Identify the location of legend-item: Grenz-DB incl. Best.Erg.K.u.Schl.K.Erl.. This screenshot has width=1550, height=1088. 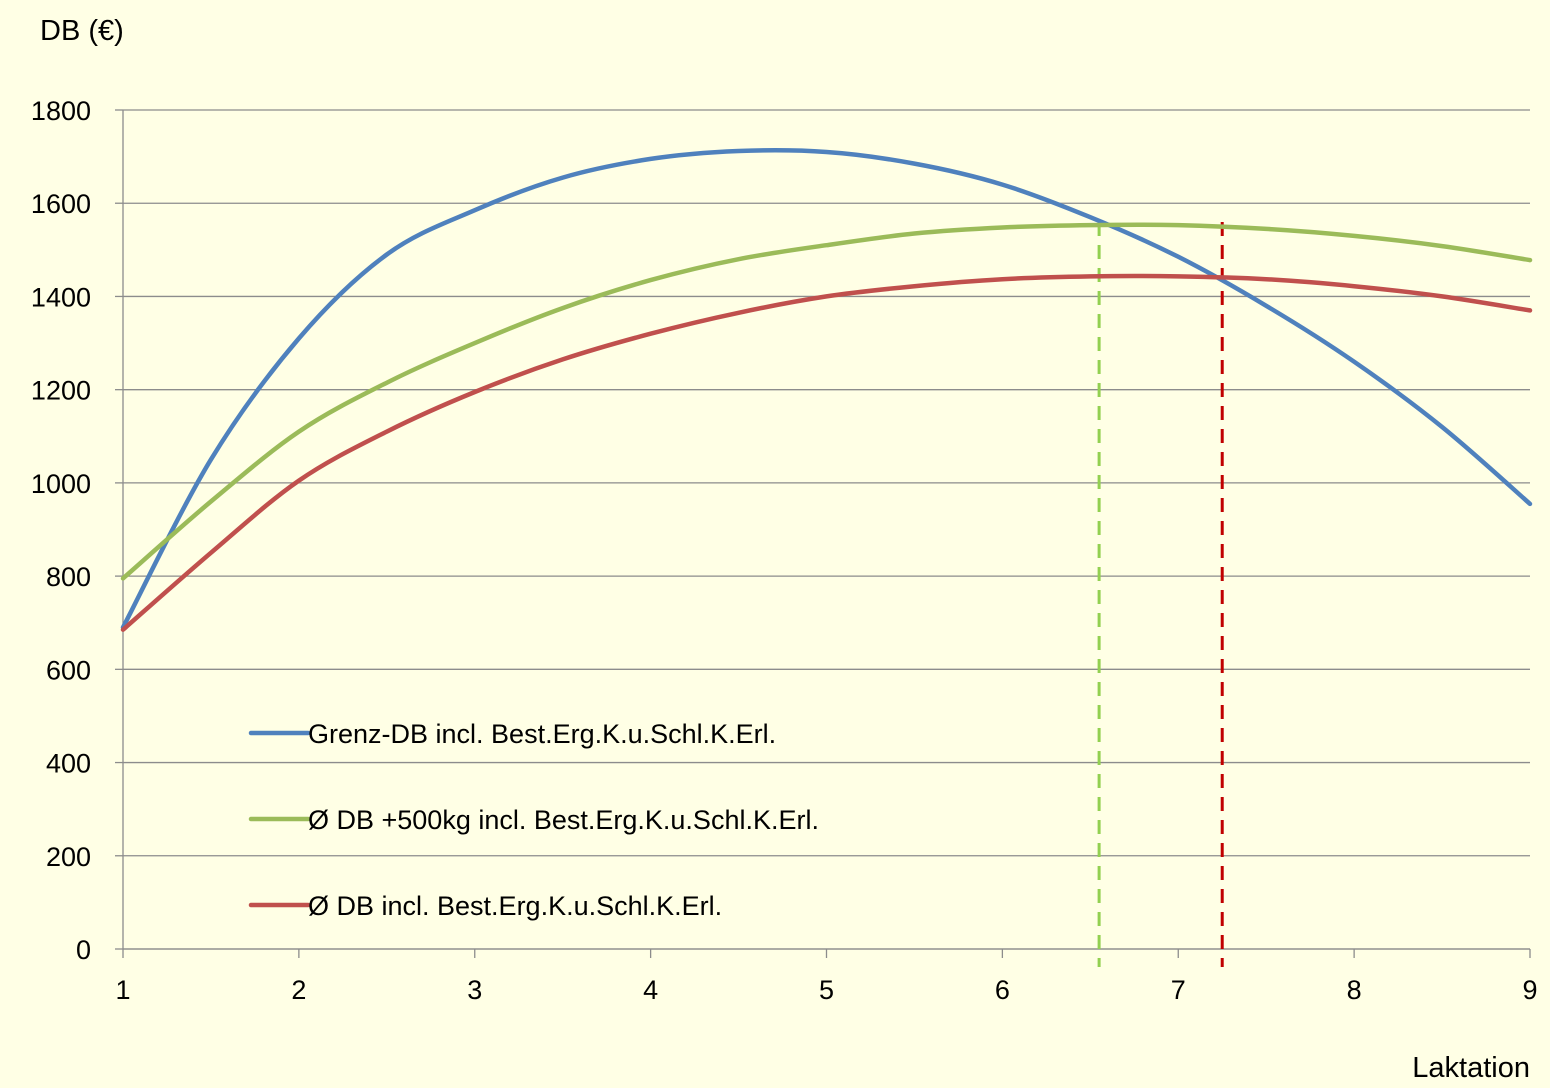
(512, 734).